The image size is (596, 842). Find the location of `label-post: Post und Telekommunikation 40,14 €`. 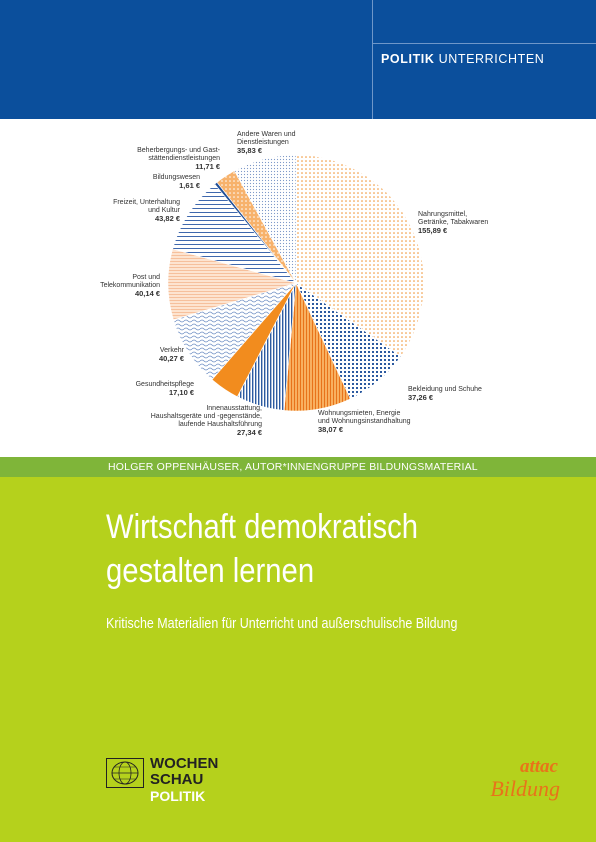

label-post: Post und Telekommunikation 40,14 € is located at coordinates (130, 286).